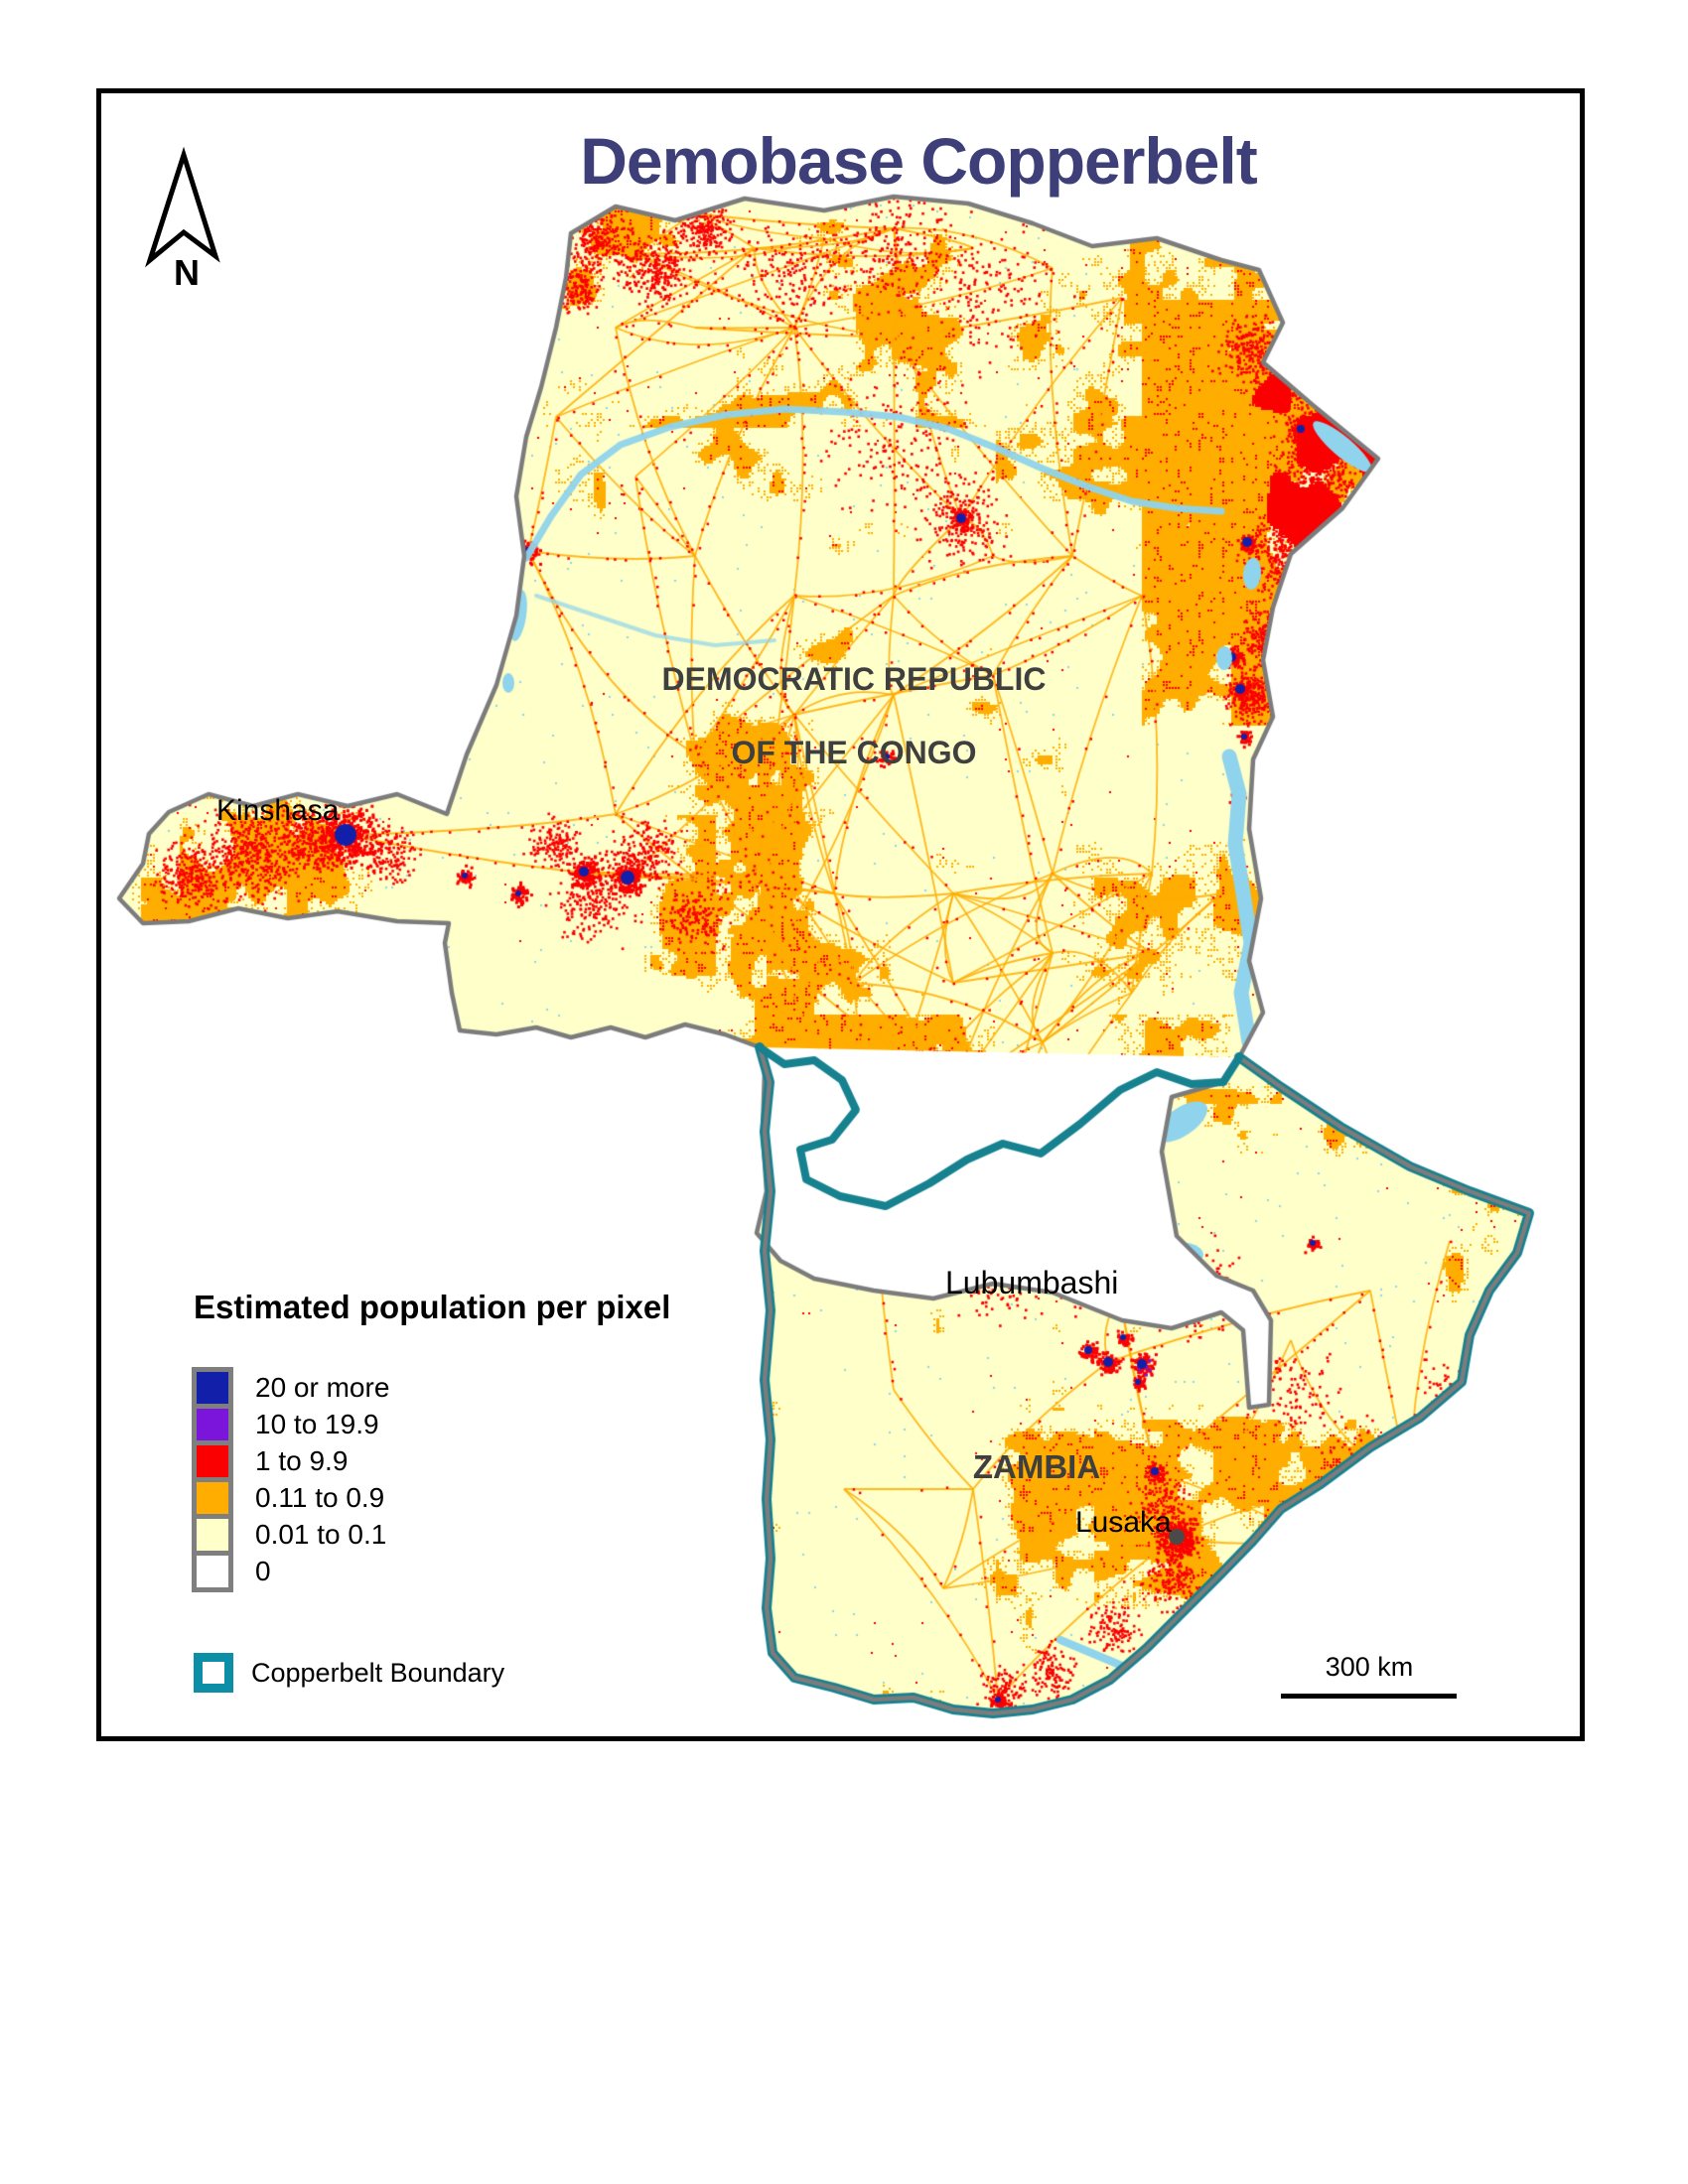  I want to click on legend-row: 1 to 9.9, so click(290, 1461).